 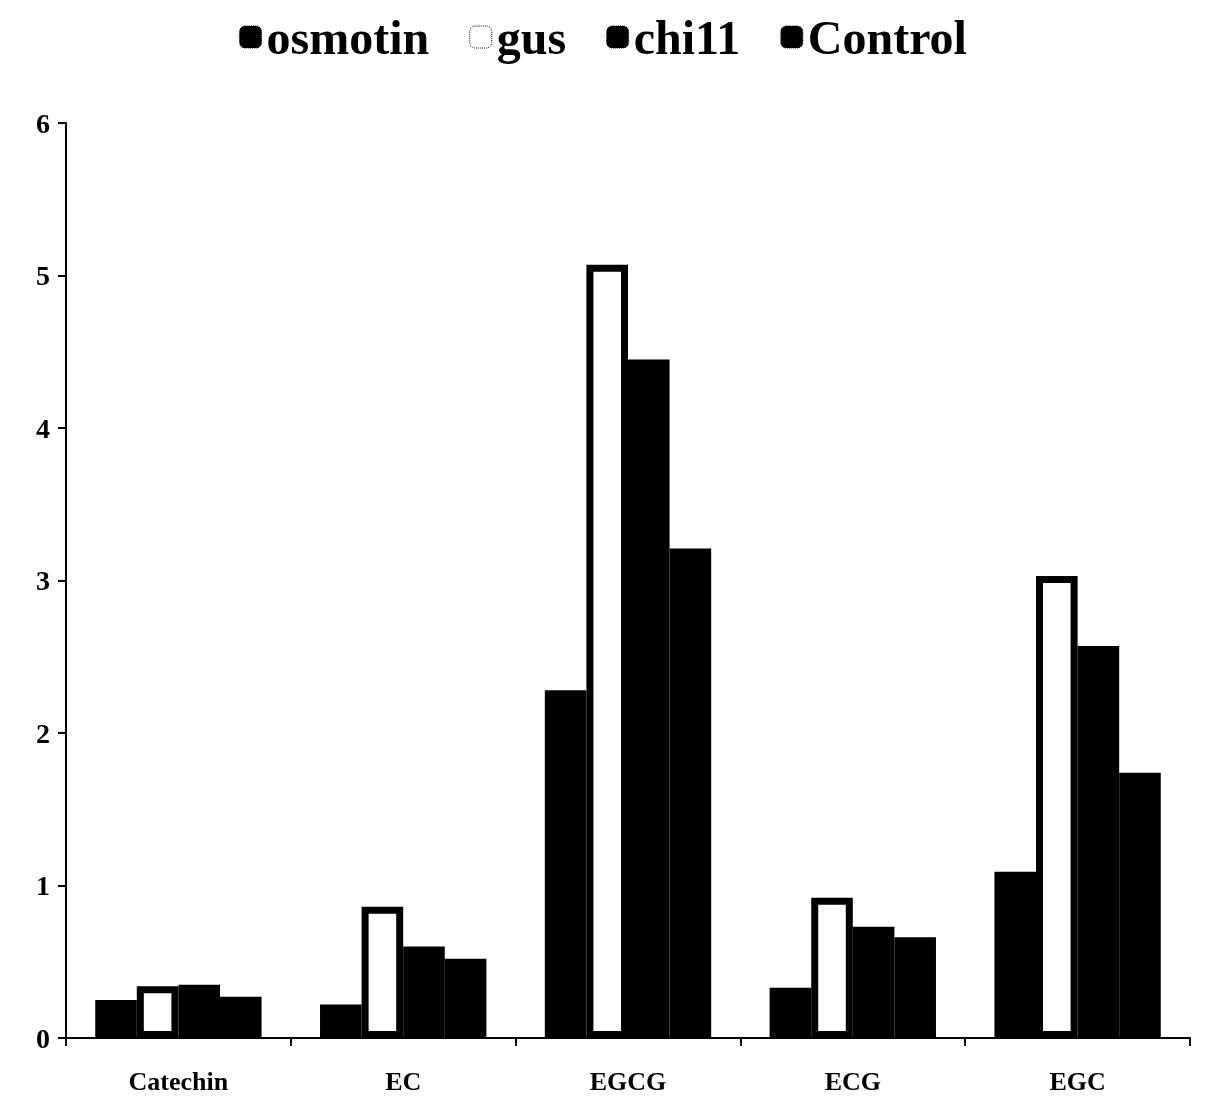 I want to click on y-tick-label: 3, so click(x=43, y=580).